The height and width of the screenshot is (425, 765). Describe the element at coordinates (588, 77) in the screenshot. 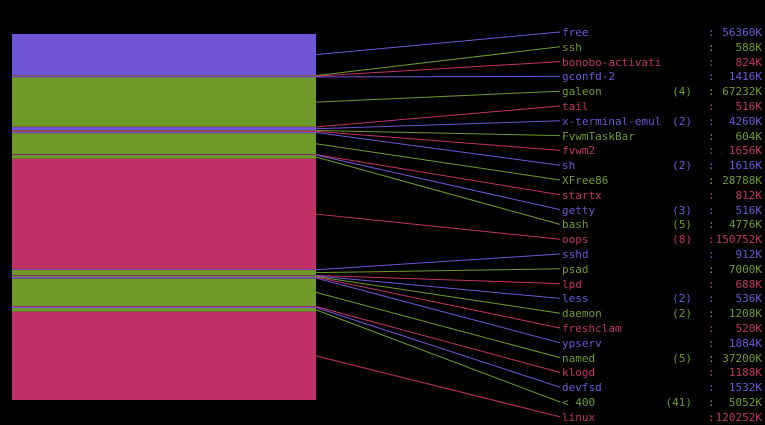

I see `process-name: gconfd-2` at that location.